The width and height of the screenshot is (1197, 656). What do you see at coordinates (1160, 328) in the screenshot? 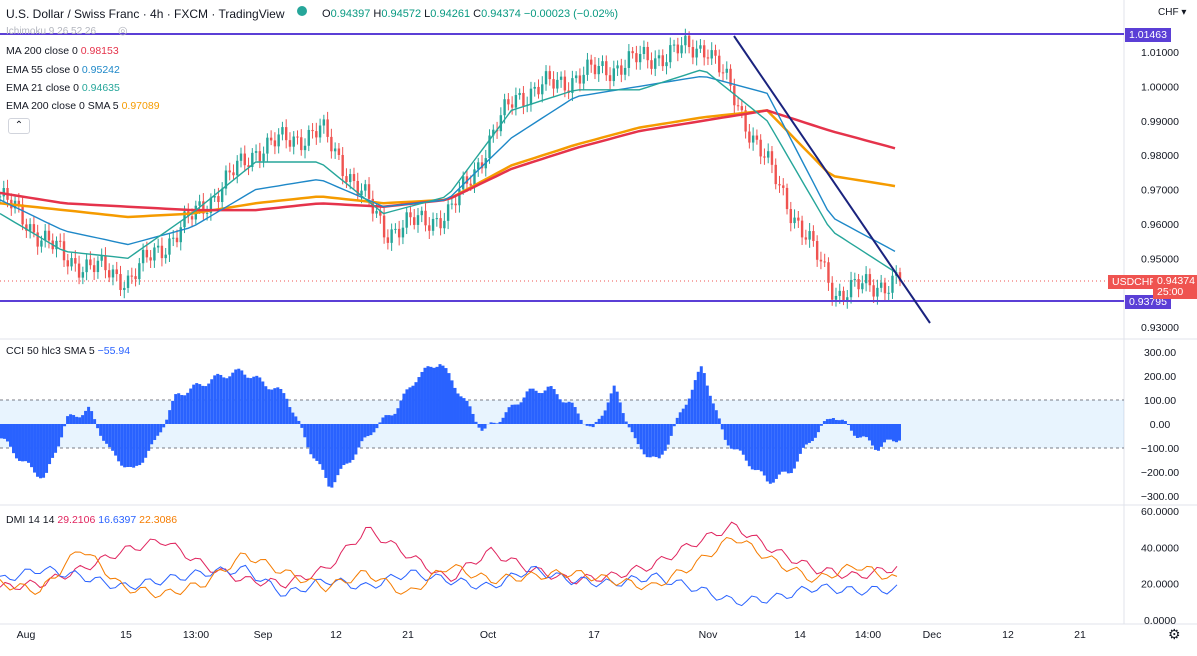
I see `price-tick: 0.93000` at bounding box center [1160, 328].